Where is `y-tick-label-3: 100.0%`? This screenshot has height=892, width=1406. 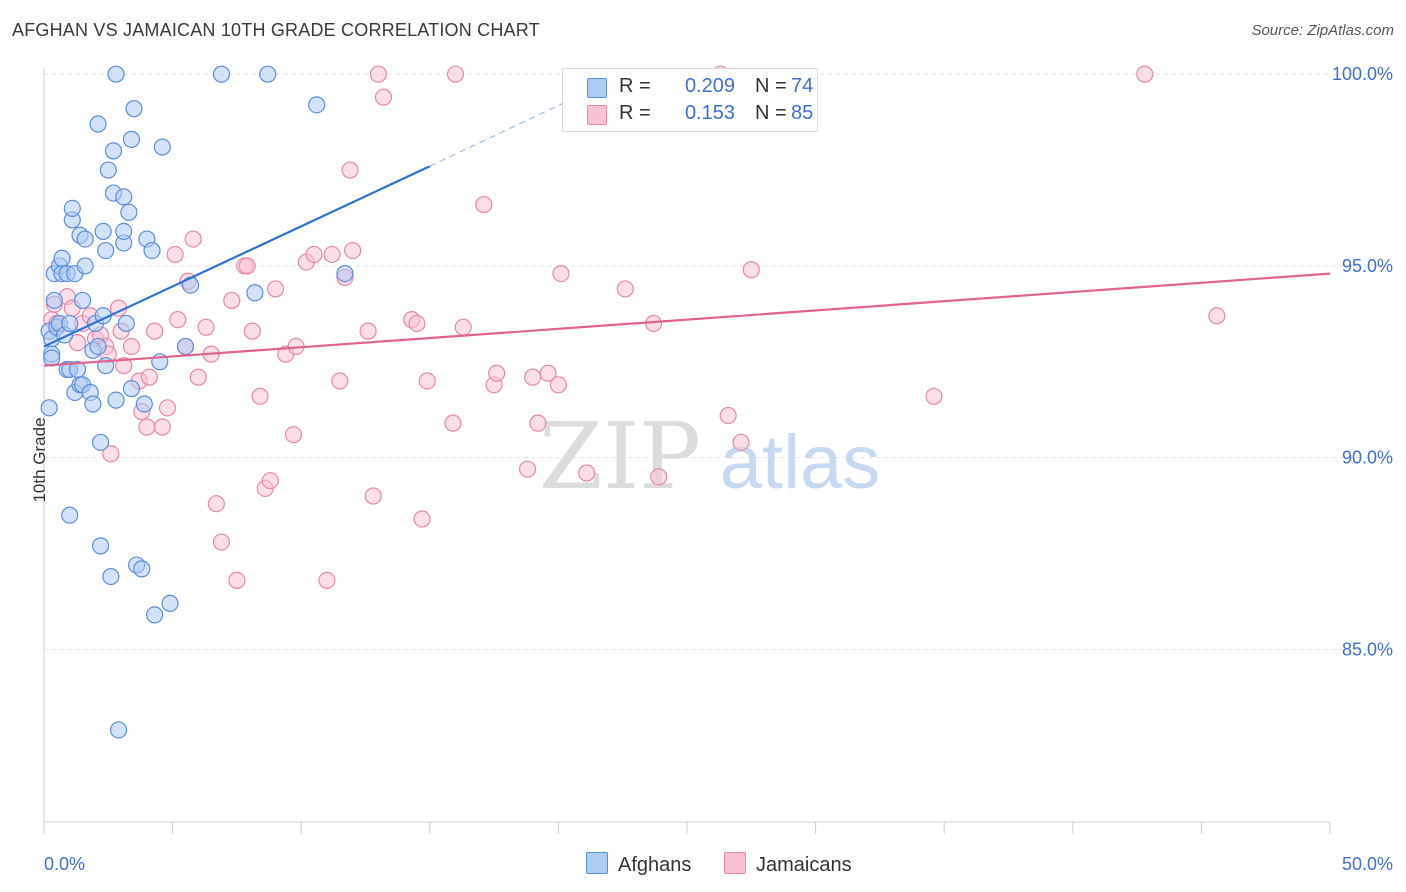 y-tick-label-3: 100.0% is located at coordinates (1362, 74).